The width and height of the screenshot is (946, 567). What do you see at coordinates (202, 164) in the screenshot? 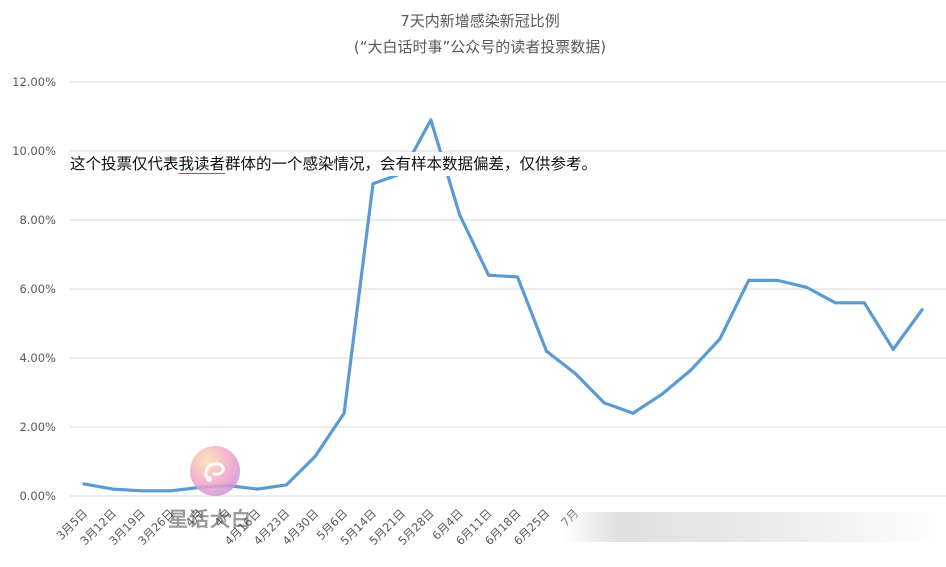
I see `annotation-text-underlined: 我读者` at bounding box center [202, 164].